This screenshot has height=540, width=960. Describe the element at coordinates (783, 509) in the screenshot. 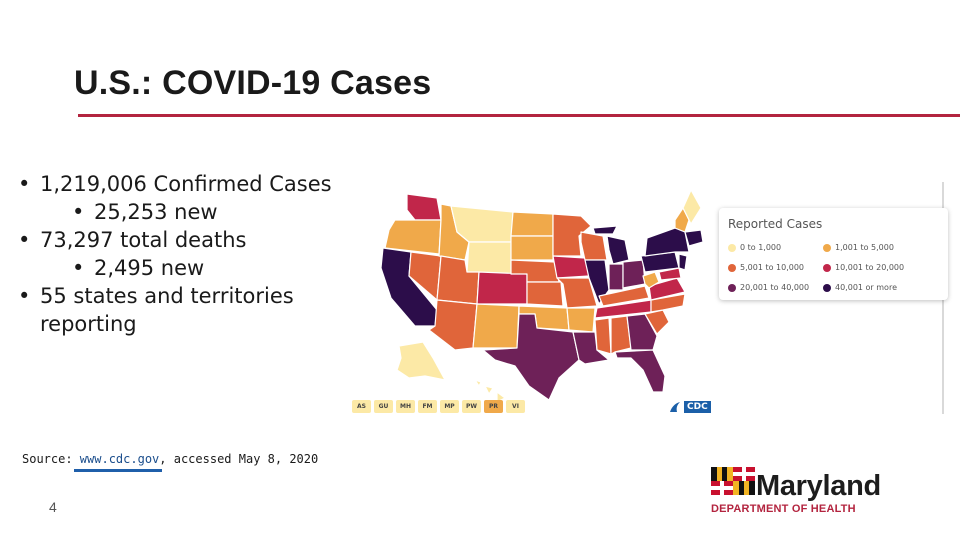

I see `department-of-health-label: DEPARTMENT OF HEALTH` at that location.